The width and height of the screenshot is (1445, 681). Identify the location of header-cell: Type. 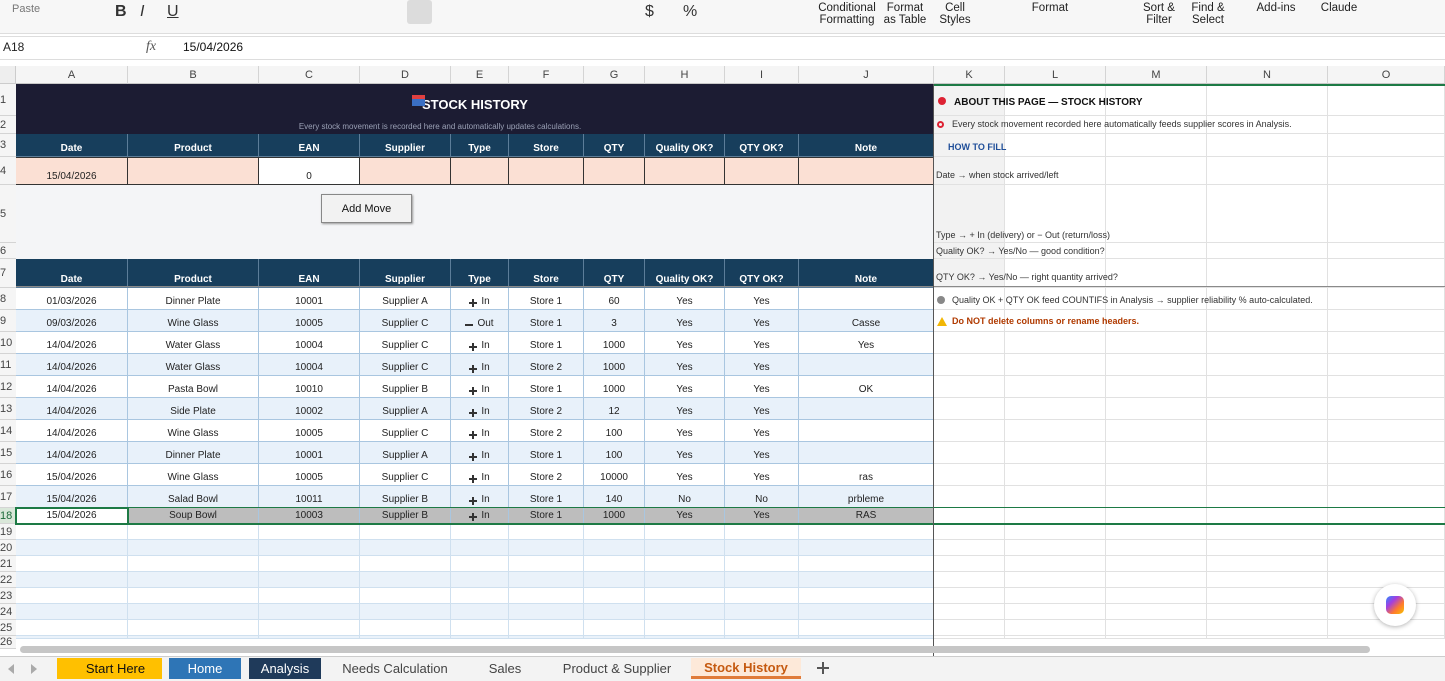
(480, 273).